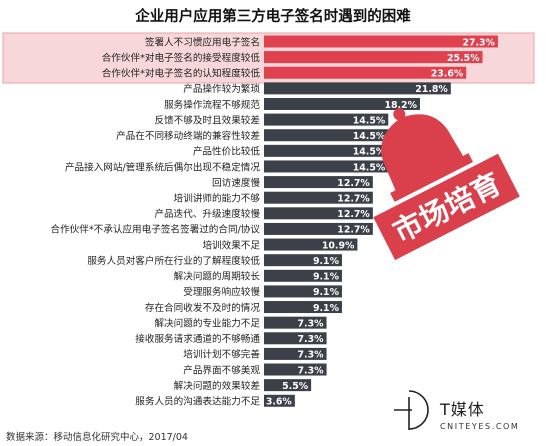  Describe the element at coordinates (173, 261) in the screenshot. I see `category-label: 服务人员对客户所在行业的了解程度较低` at that location.